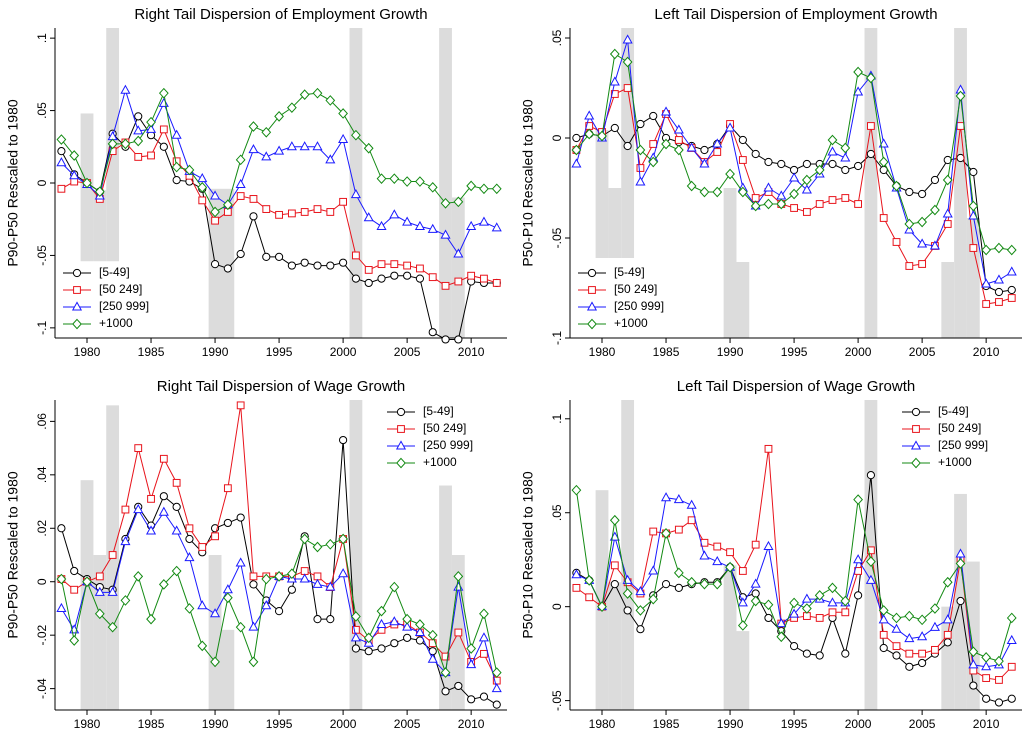 Image resolution: width=1030 pixels, height=744 pixels. Describe the element at coordinates (528, 555) in the screenshot. I see `y-axis-label: P50-P10 Rescaled to 1980` at that location.